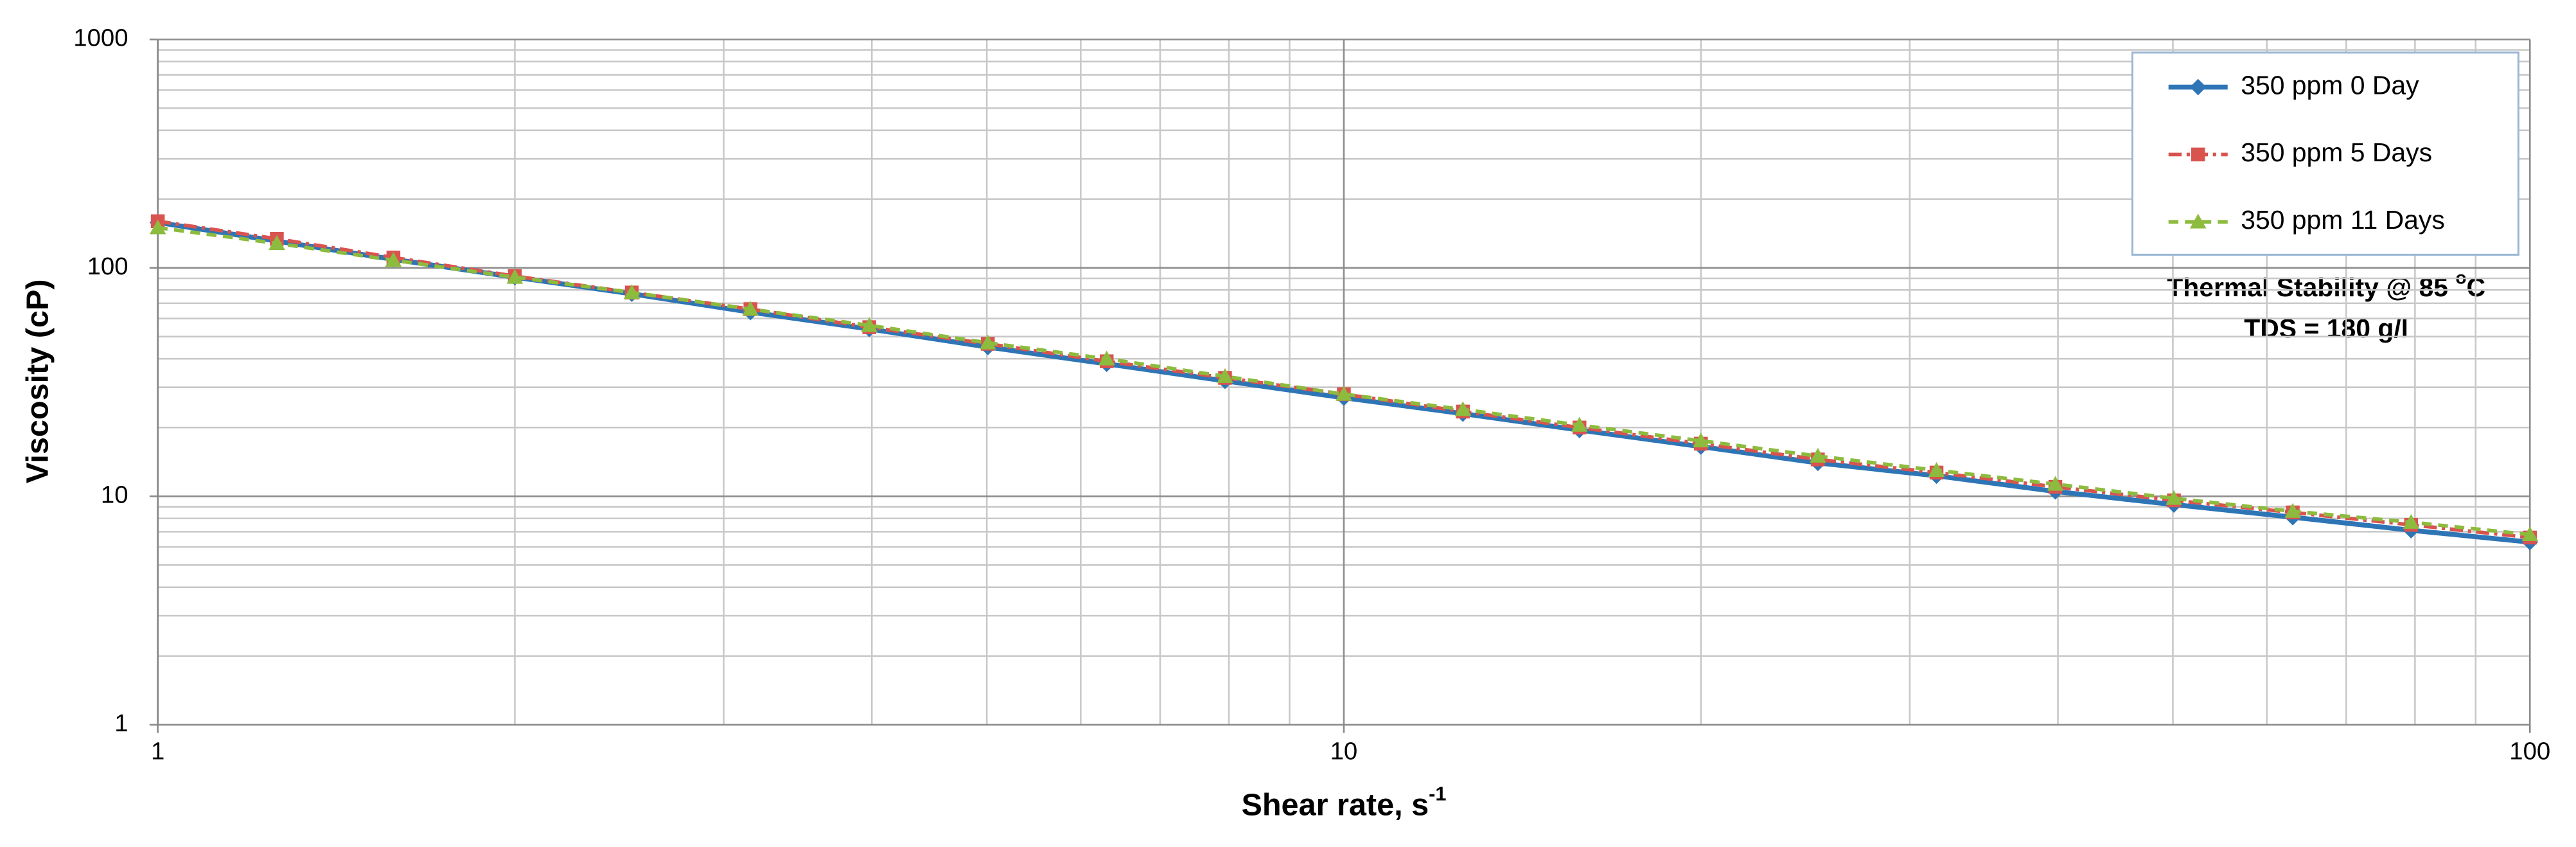  What do you see at coordinates (37, 381) in the screenshot?
I see `y-axis-label: Viscosity (cP)` at bounding box center [37, 381].